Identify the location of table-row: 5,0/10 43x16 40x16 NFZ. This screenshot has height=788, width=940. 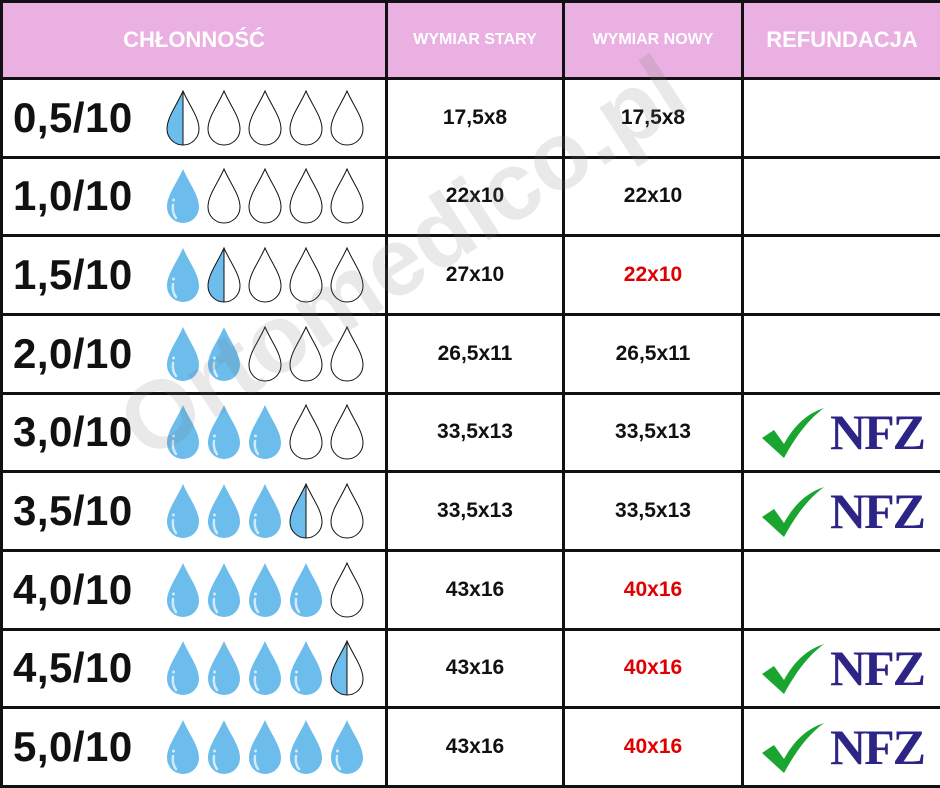
(470, 747).